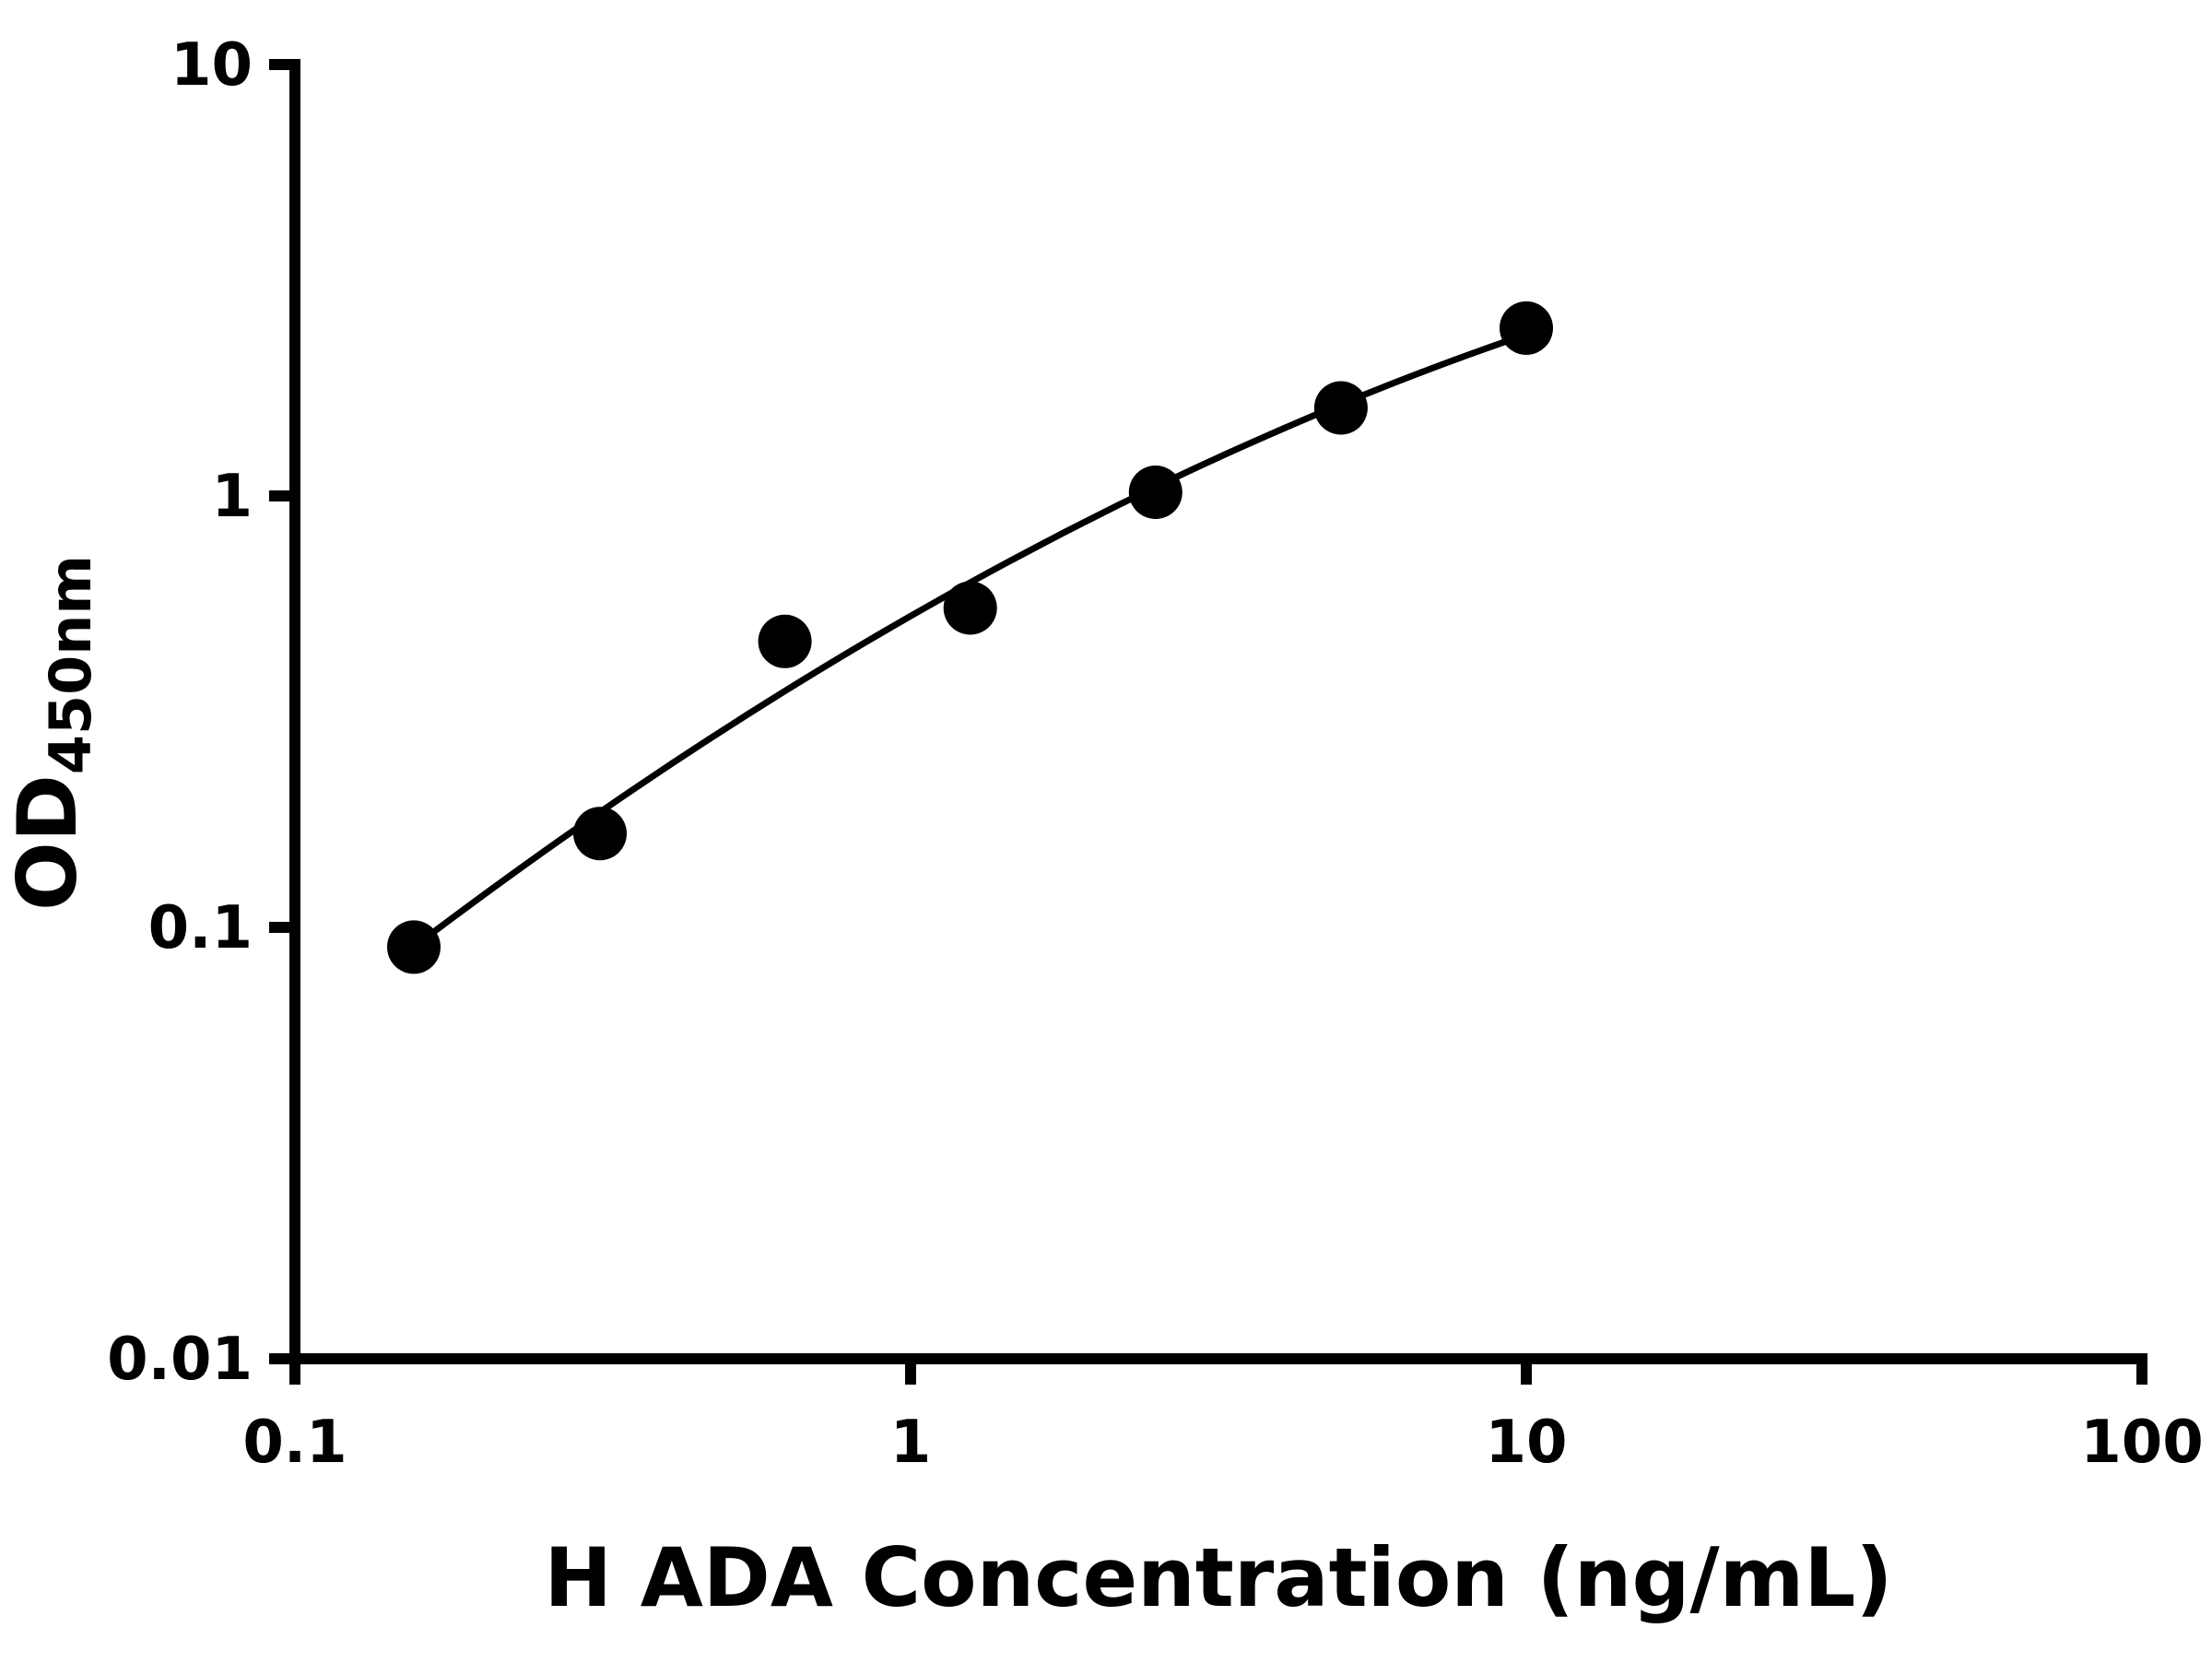 The width and height of the screenshot is (2212, 1663). Describe the element at coordinates (2142, 1443) in the screenshot. I see `x-tick-label: 100` at that location.